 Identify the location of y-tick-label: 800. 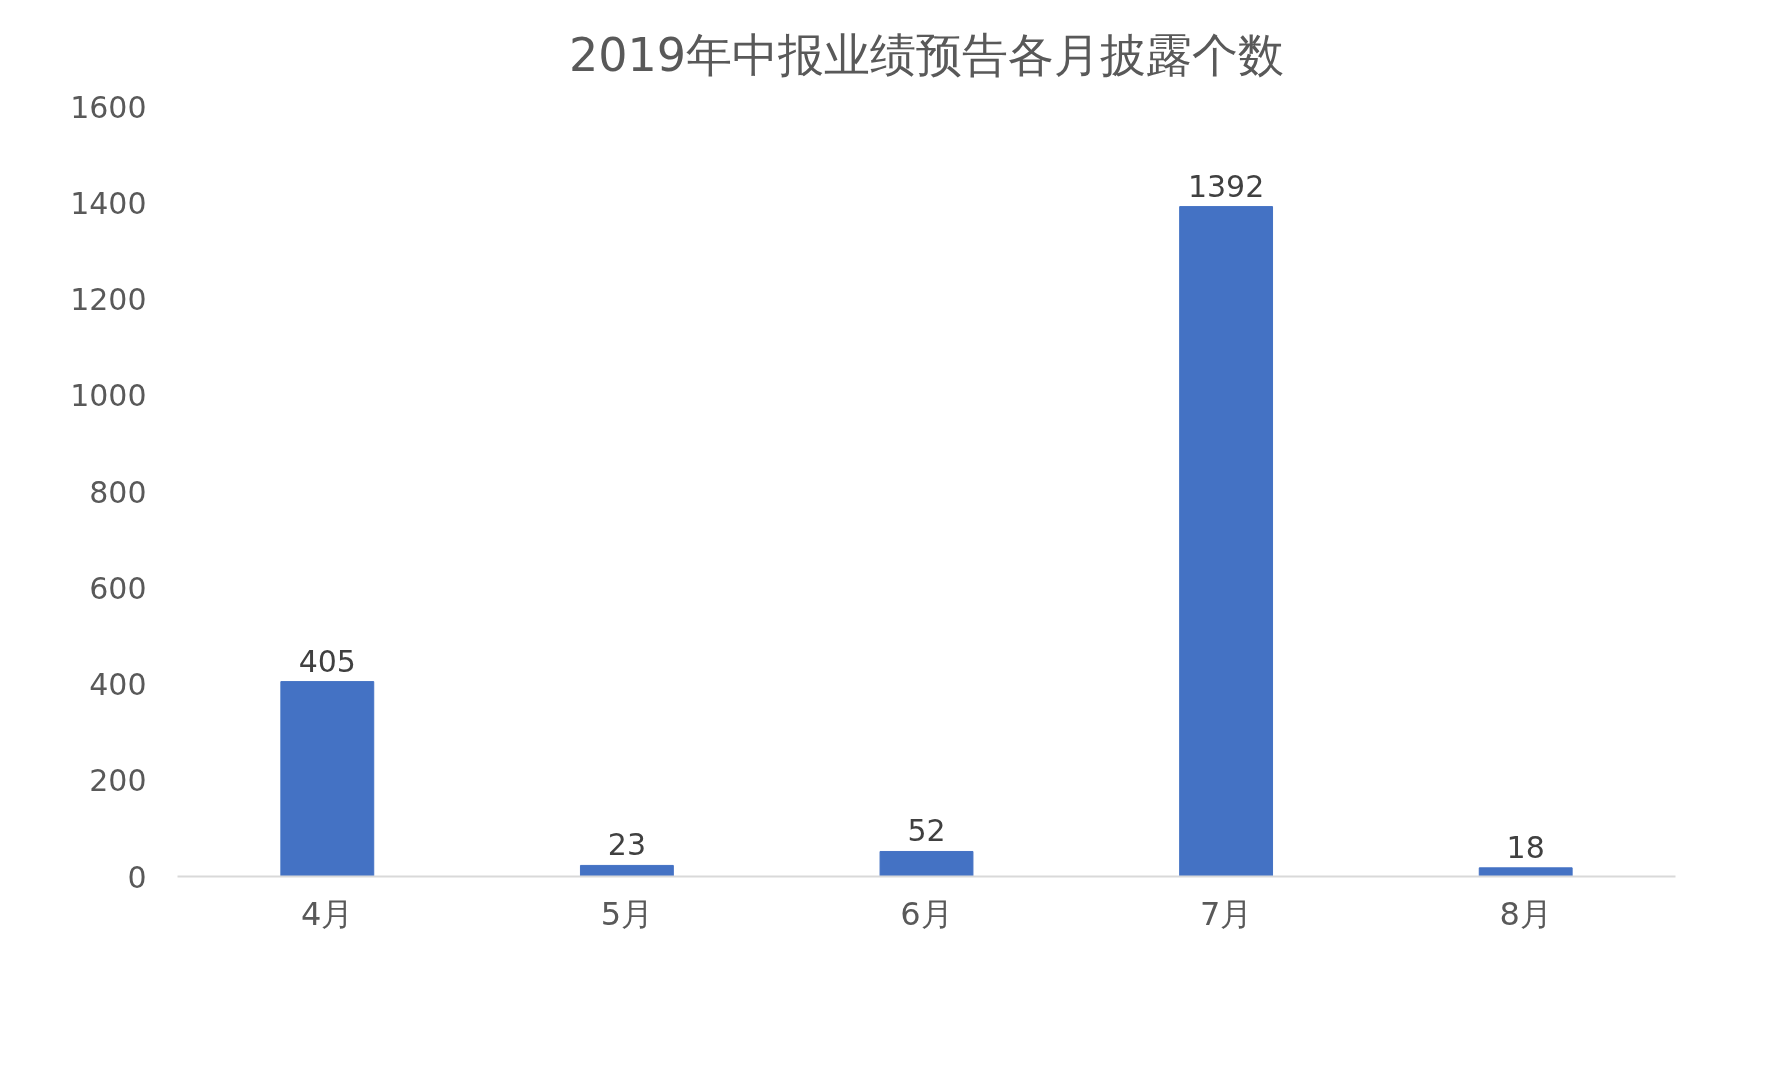
(118, 492).